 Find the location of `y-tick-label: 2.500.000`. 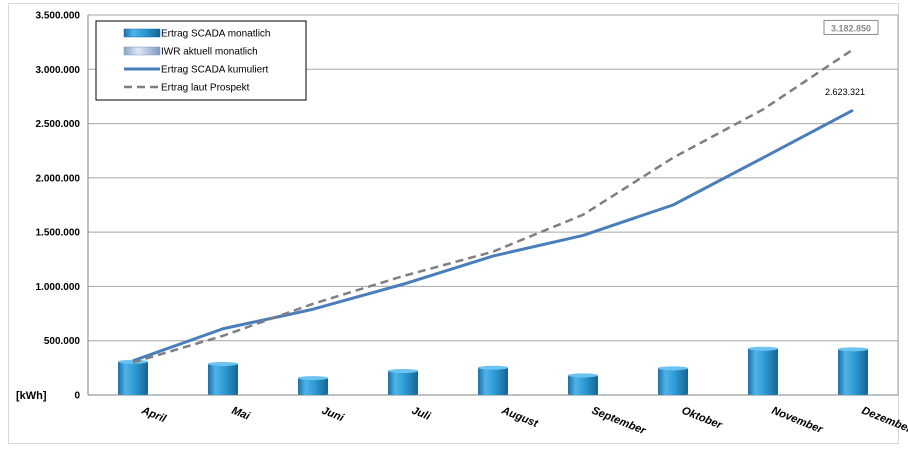

y-tick-label: 2.500.000 is located at coordinates (58, 124).